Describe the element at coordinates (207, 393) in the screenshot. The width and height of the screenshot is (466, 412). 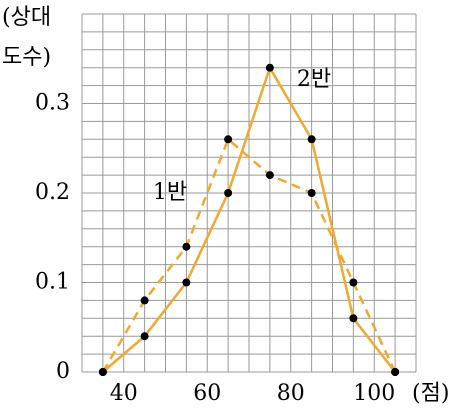
I see `x-tick-label: 60` at that location.